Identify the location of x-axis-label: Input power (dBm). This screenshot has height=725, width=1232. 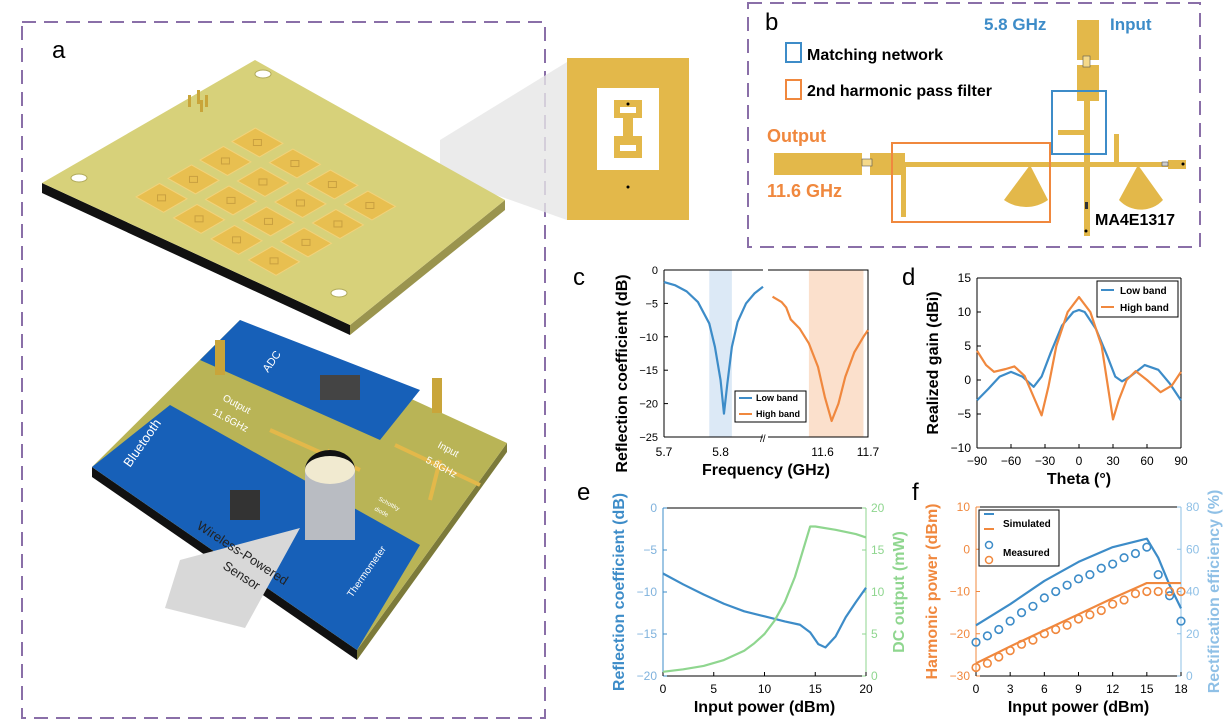
(764, 707).